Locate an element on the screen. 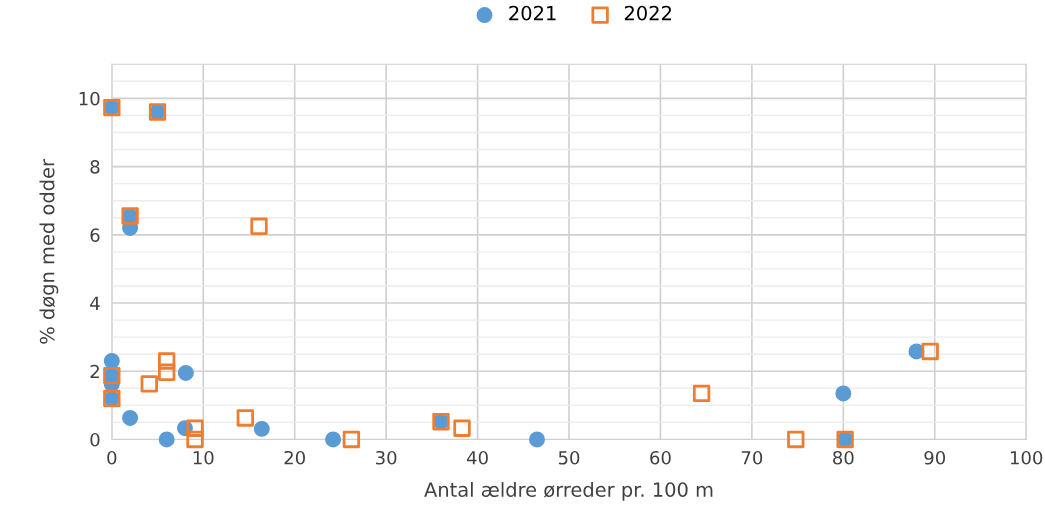 Image resolution: width=1045 pixels, height=514 pixels. y-tick-label: 4 is located at coordinates (95, 303).